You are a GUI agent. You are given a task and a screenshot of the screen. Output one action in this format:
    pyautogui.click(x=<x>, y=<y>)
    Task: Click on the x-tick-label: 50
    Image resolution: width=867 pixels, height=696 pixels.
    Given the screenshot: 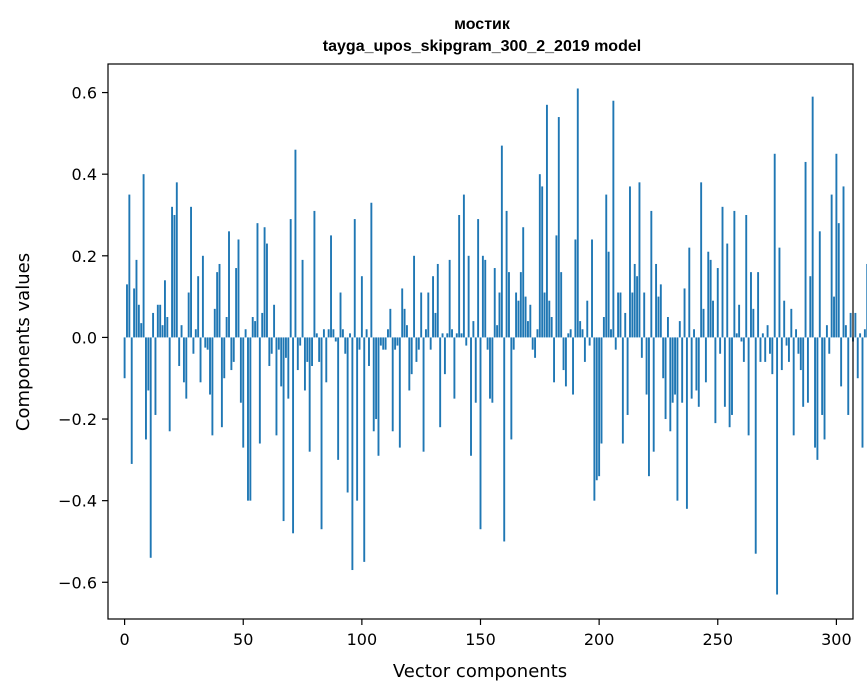 What is the action you would take?
    pyautogui.click(x=243, y=639)
    